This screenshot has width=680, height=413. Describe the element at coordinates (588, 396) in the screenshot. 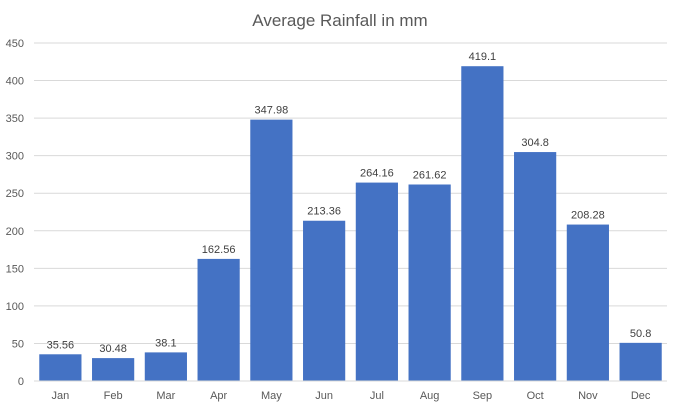

I see `x-tick-label: Nov` at that location.